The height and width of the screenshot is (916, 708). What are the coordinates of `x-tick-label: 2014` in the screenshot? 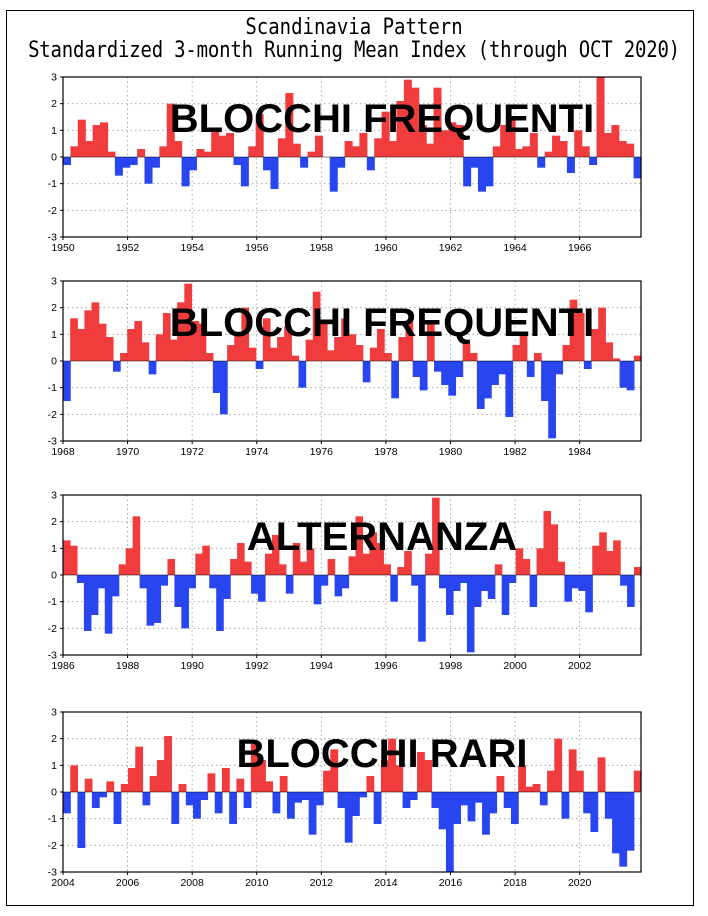 It's located at (386, 883).